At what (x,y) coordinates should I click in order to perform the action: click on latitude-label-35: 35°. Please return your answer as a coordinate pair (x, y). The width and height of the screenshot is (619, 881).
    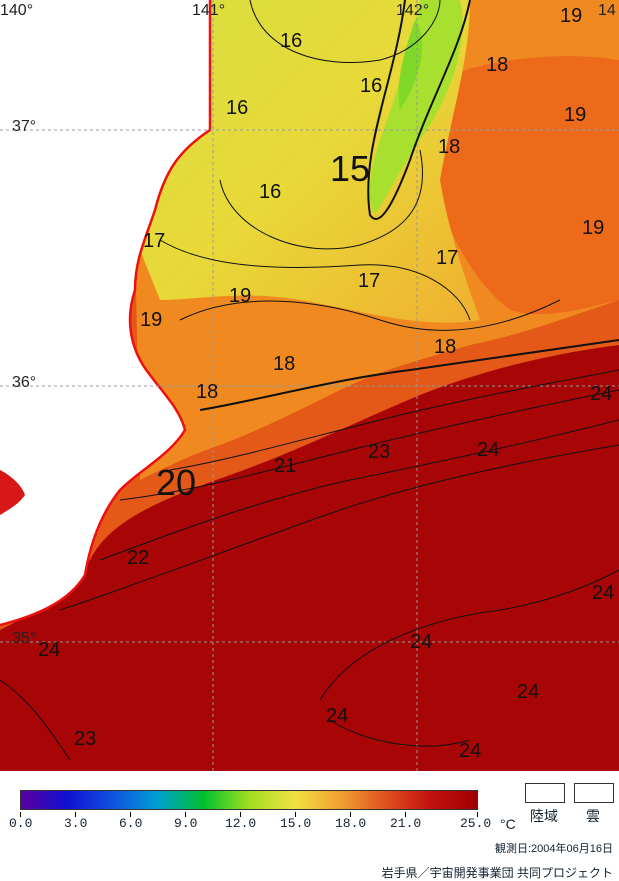
    Looking at the image, I should click on (24, 638).